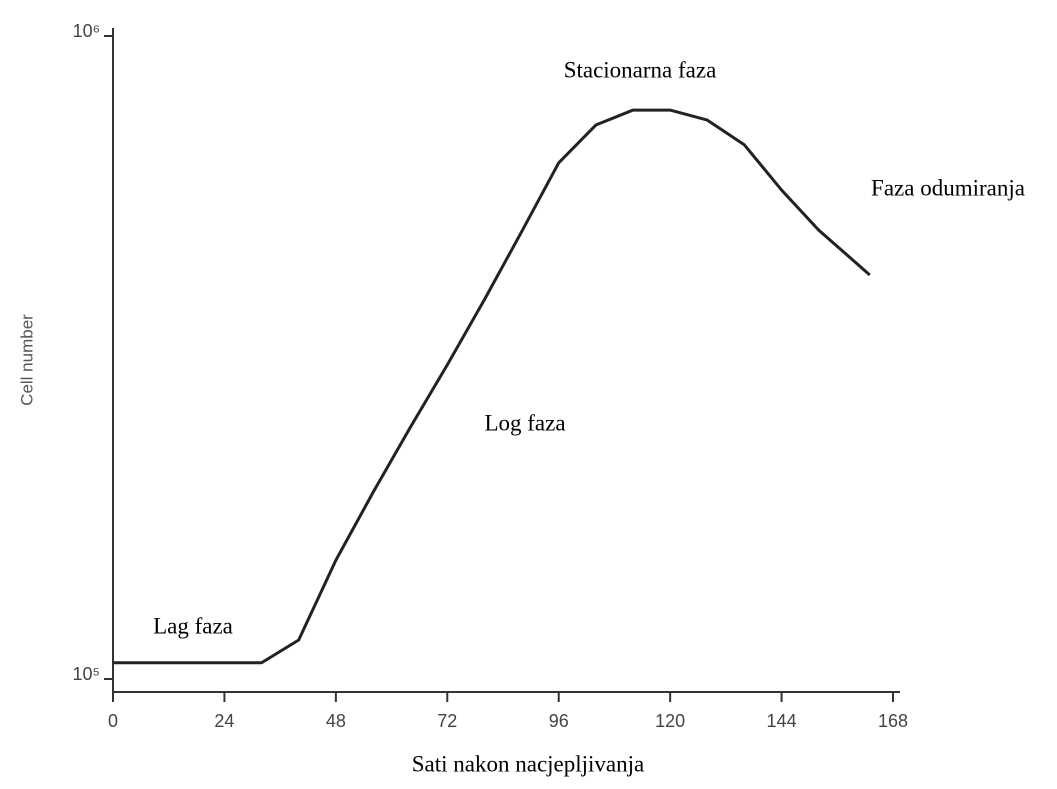  I want to click on phase-annotation: Log faza, so click(524, 422).